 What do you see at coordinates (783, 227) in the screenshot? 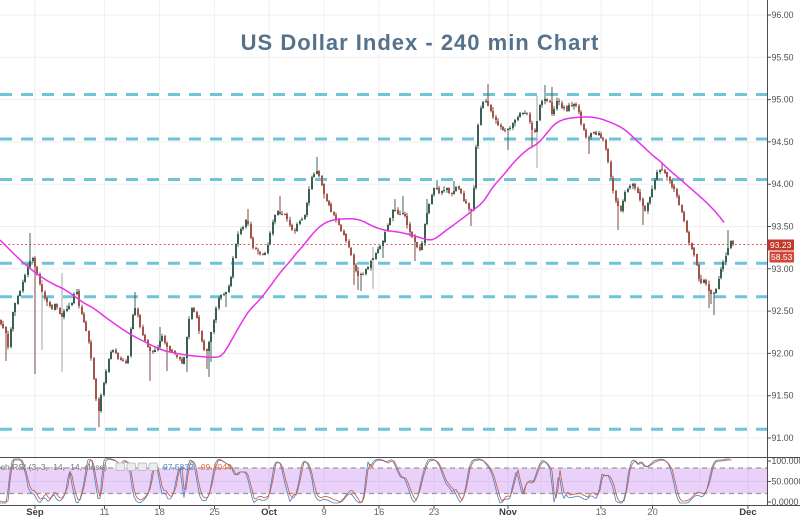
I see `svg-text: 93.50` at bounding box center [783, 227].